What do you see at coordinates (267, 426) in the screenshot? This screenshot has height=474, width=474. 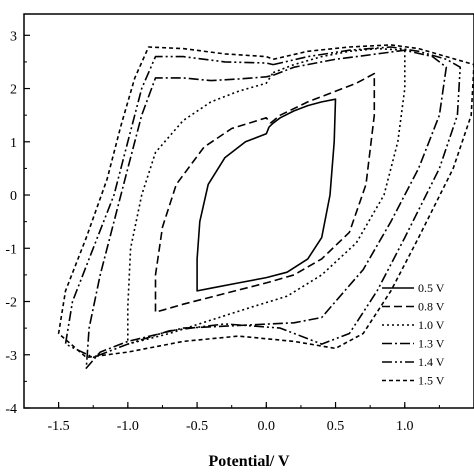 I see `x-tick-label: 0.0` at bounding box center [267, 426].